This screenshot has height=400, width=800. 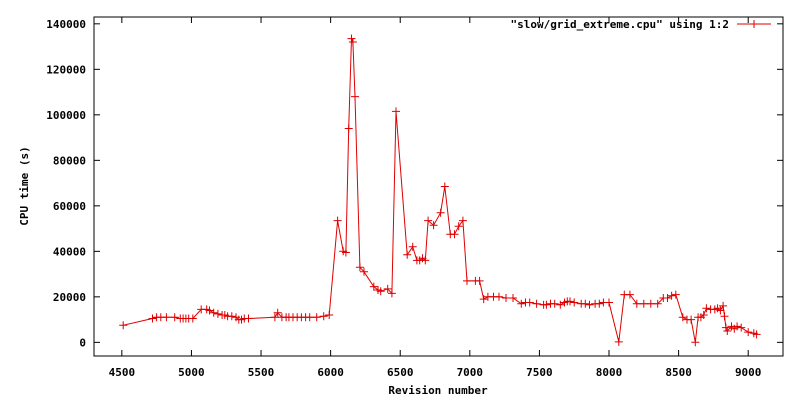 I want to click on x-tick-label: 5000, so click(x=191, y=372).